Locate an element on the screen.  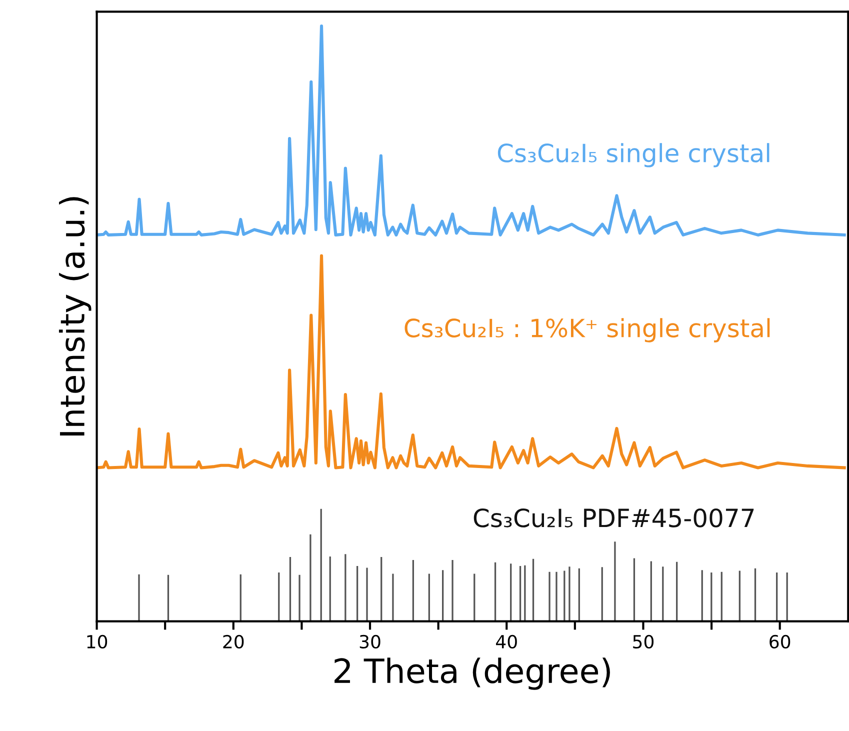
x-tick-label: 60 is located at coordinates (780, 641).